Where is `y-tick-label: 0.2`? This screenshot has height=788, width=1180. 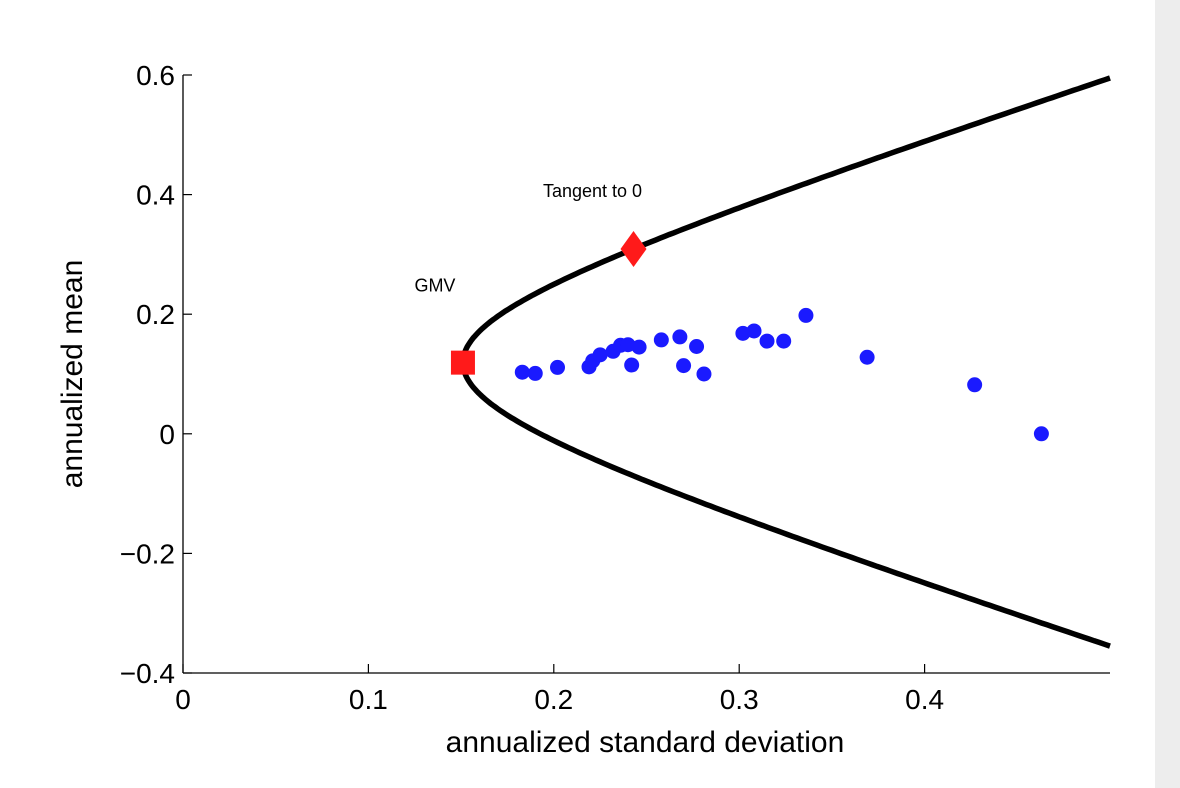 y-tick-label: 0.2 is located at coordinates (155, 314).